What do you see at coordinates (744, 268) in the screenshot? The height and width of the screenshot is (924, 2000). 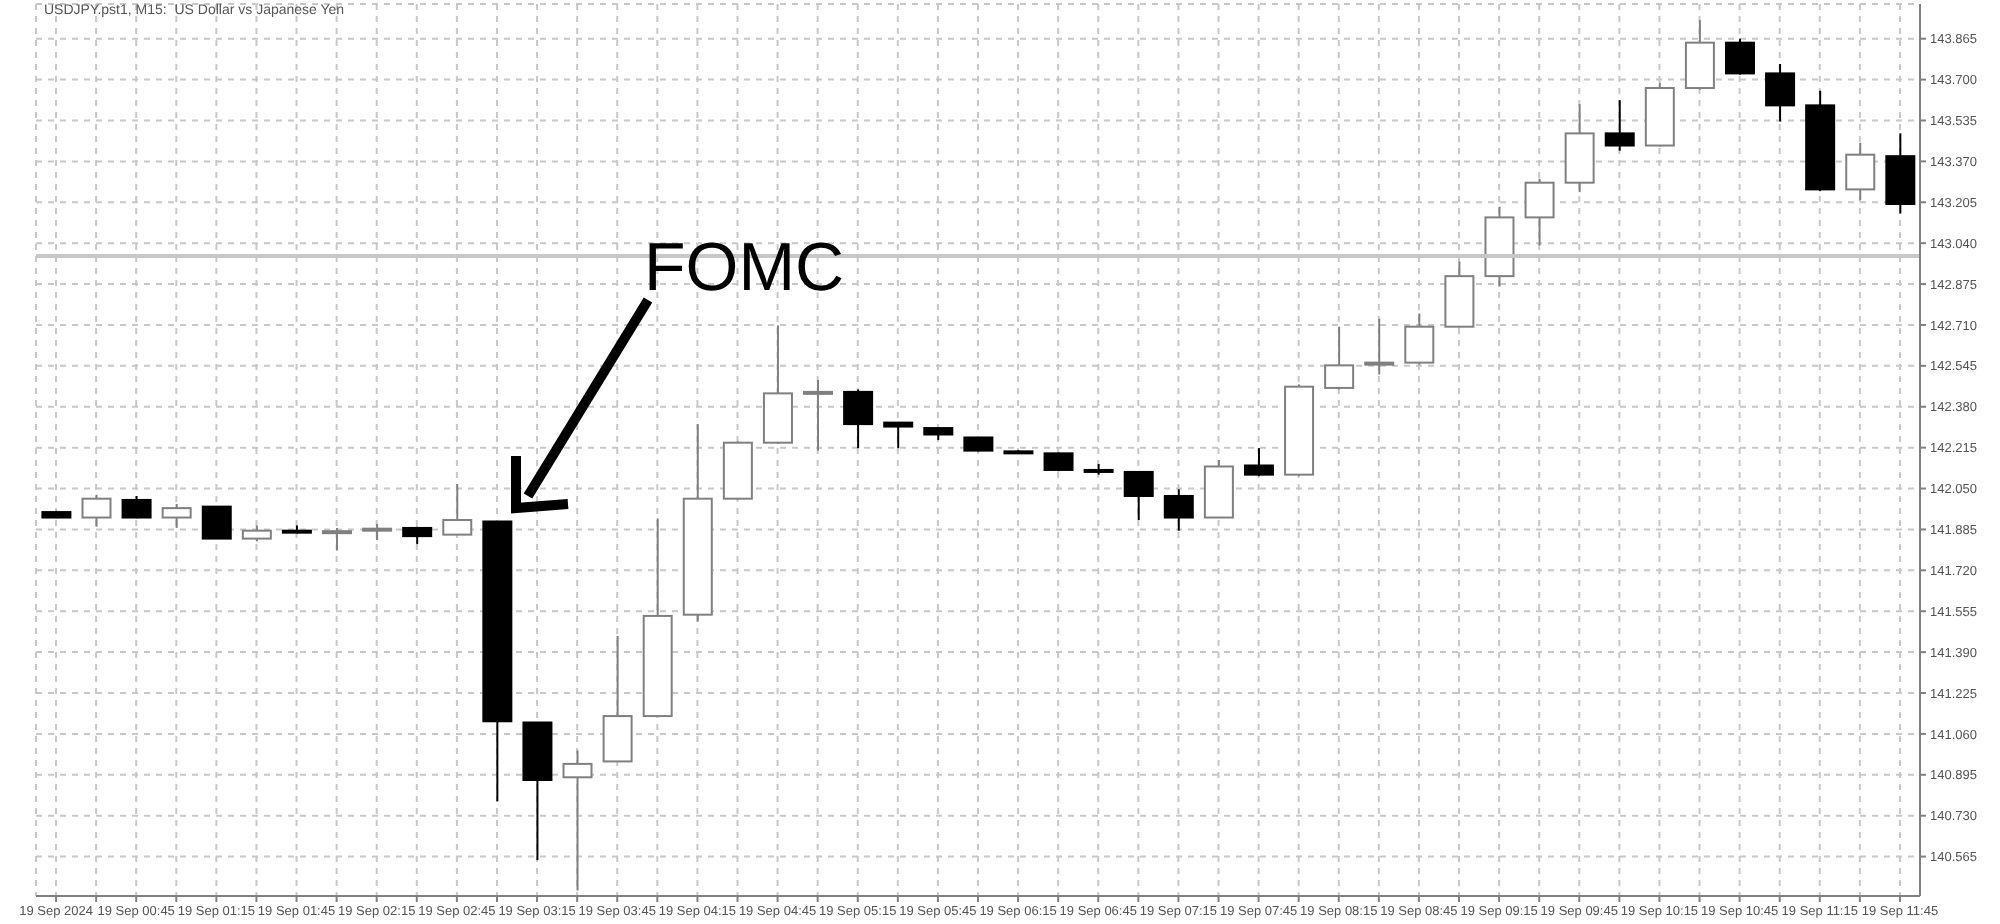 I see `annotation: FOMC` at bounding box center [744, 268].